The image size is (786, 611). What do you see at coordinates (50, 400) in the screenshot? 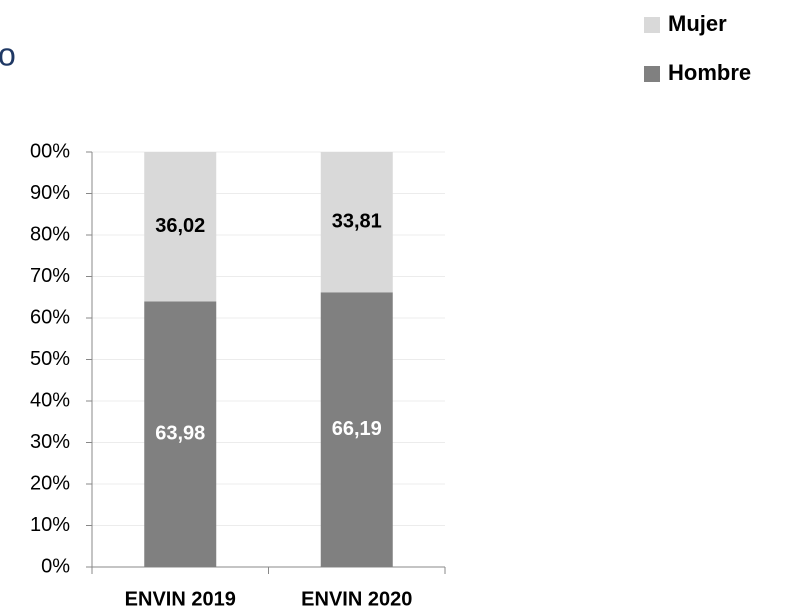
I see `y-tick-label: 40%` at bounding box center [50, 400].